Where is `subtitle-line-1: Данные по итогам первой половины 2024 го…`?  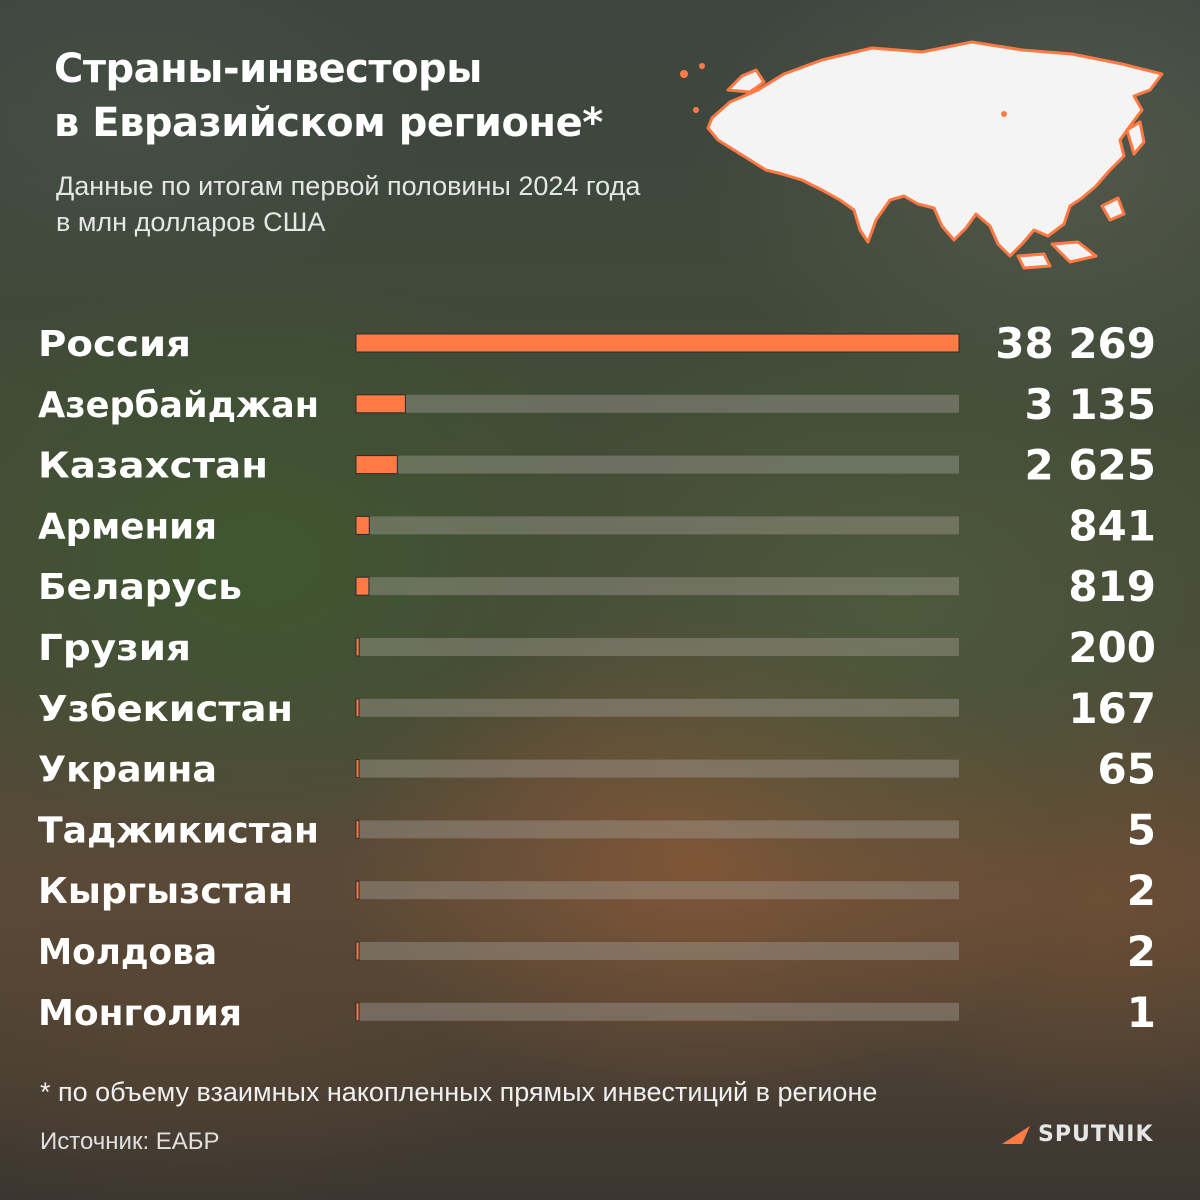
subtitle-line-1: Данные по итогам первой половины 2024 го… is located at coordinates (348, 186).